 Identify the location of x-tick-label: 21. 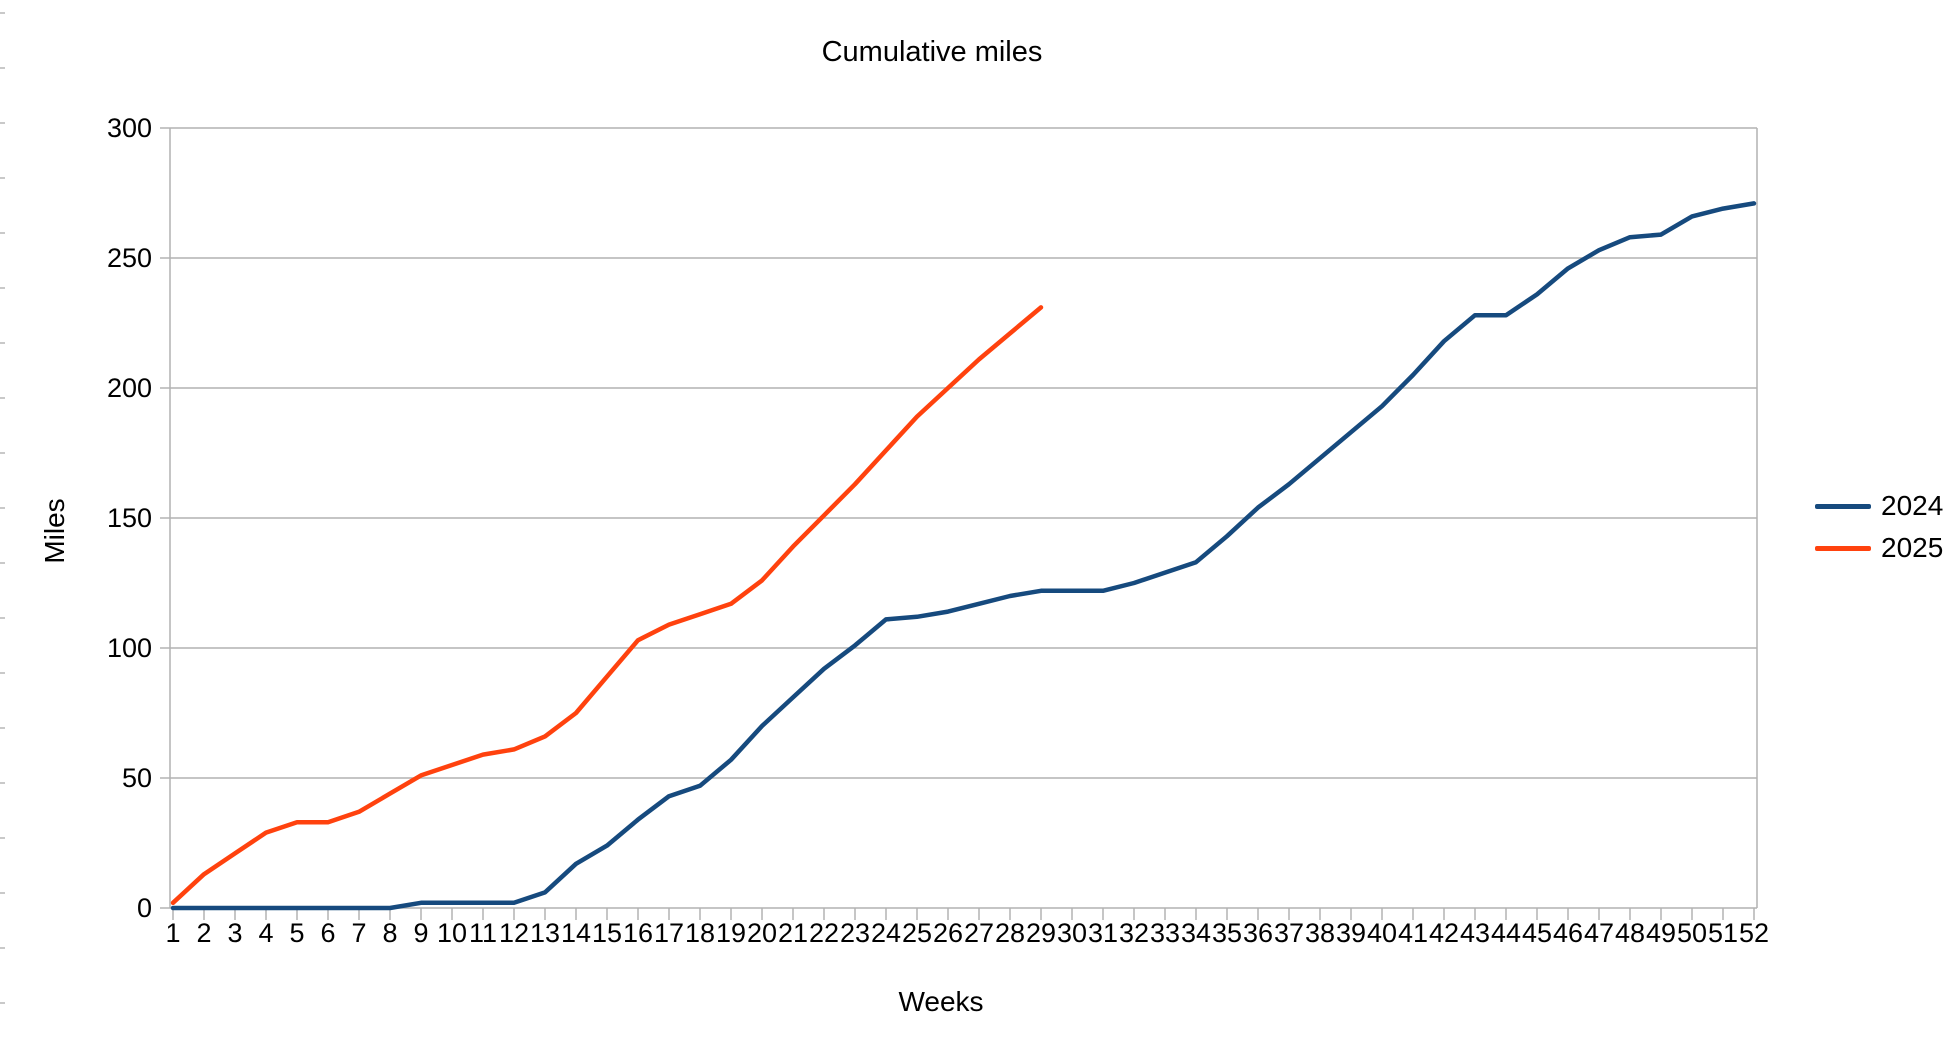
(793, 933).